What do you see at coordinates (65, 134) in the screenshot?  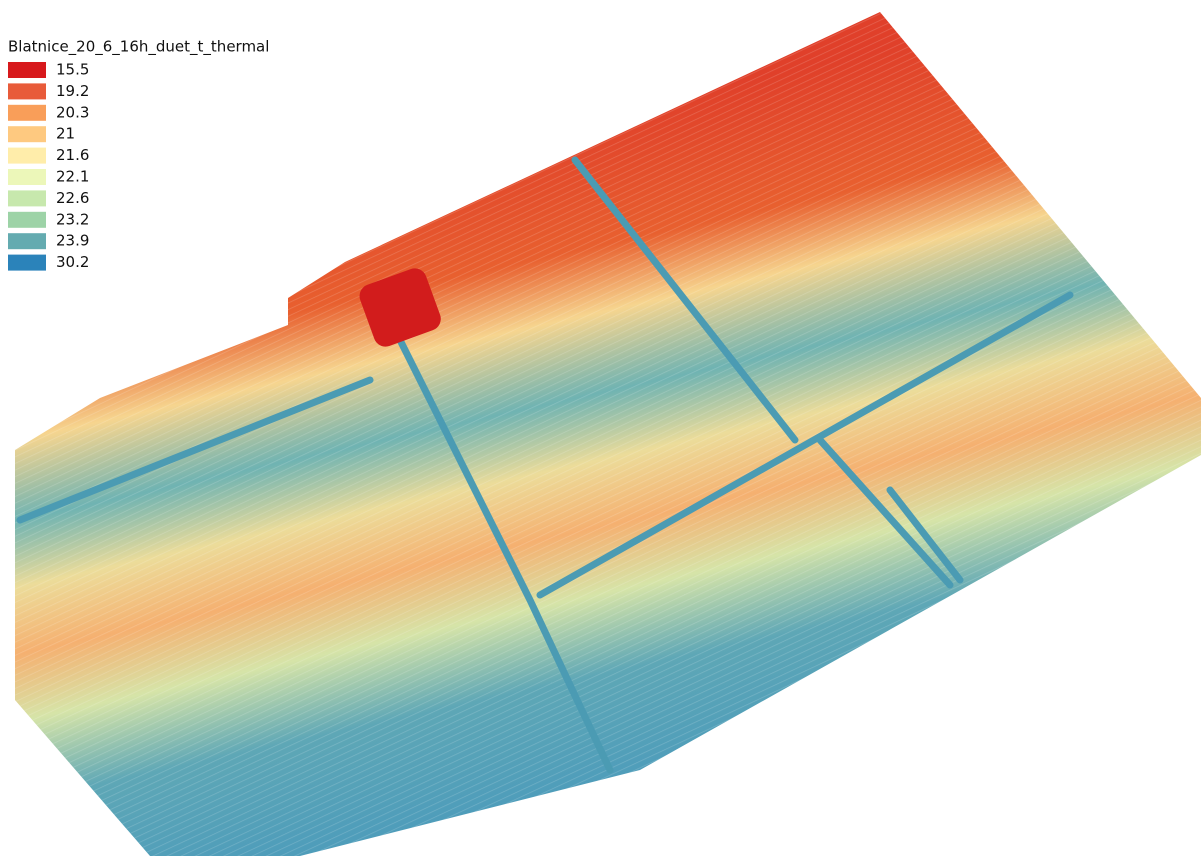 I see `legend-label: 21` at bounding box center [65, 134].